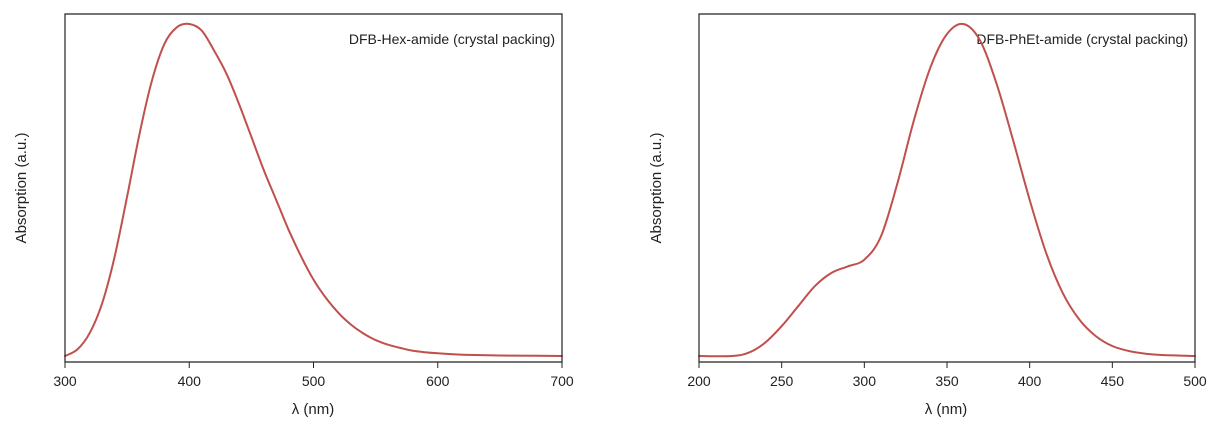 The width and height of the screenshot is (1216, 421). I want to click on x-tick-label: 700, so click(562, 381).